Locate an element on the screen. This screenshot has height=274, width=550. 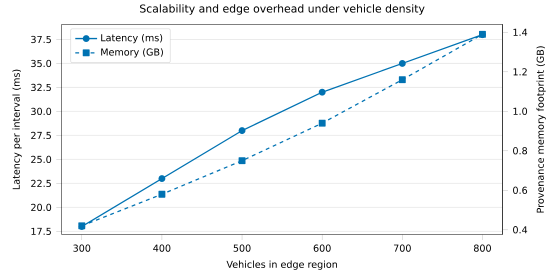
y-tick-label: 35.0 is located at coordinates (41, 64).